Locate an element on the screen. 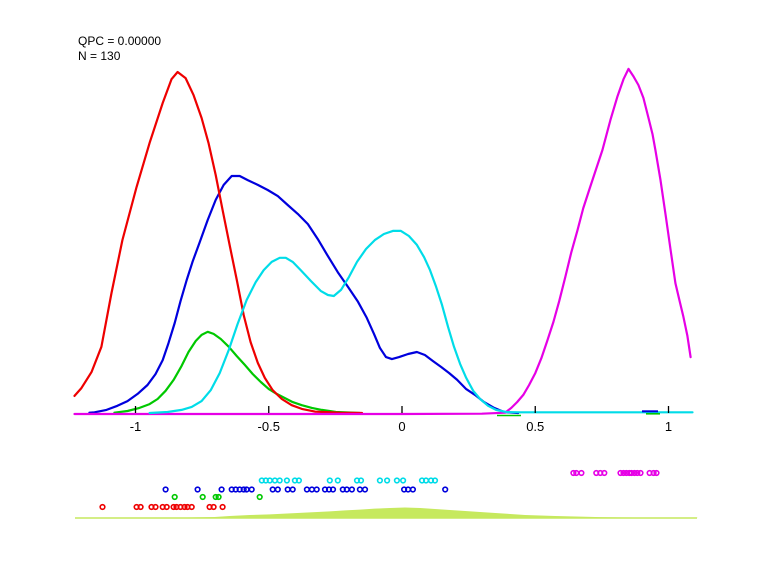 This screenshot has height=576, width=768. n-label: N = 130 is located at coordinates (99, 56).